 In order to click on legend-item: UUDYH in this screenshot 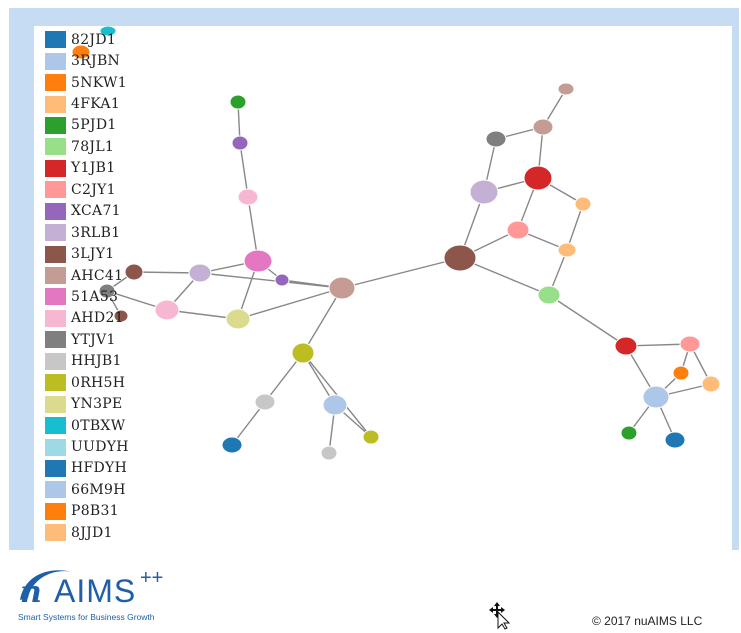, I will do `click(100, 446)`.